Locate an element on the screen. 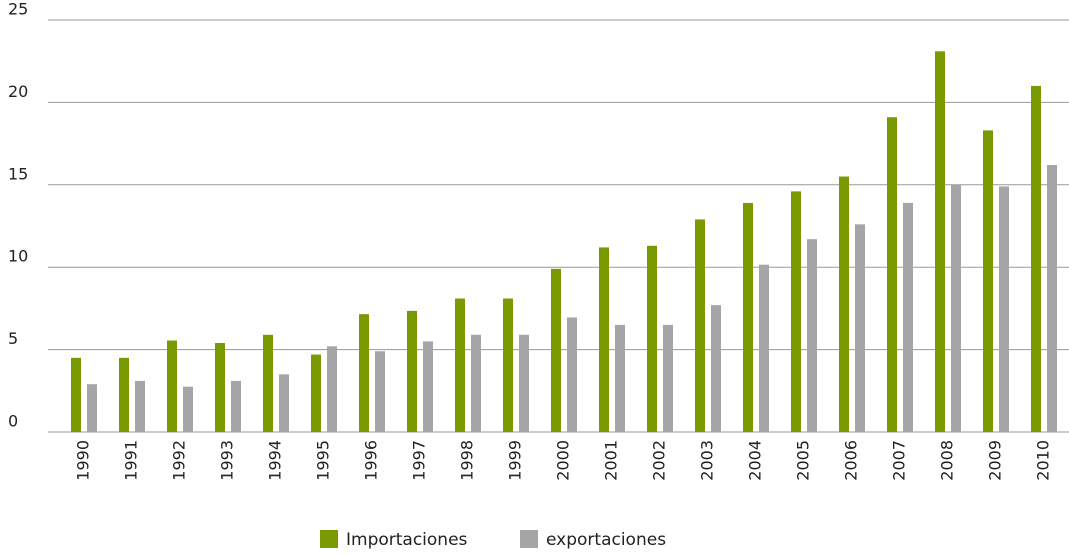 The image size is (1069, 556). y-tick-label: 25 is located at coordinates (18, 9).